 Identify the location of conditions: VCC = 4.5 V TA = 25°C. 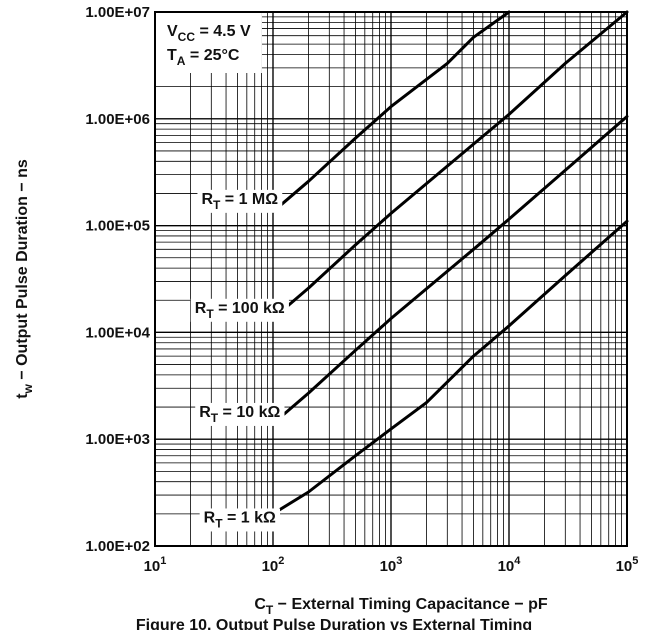
(209, 43).